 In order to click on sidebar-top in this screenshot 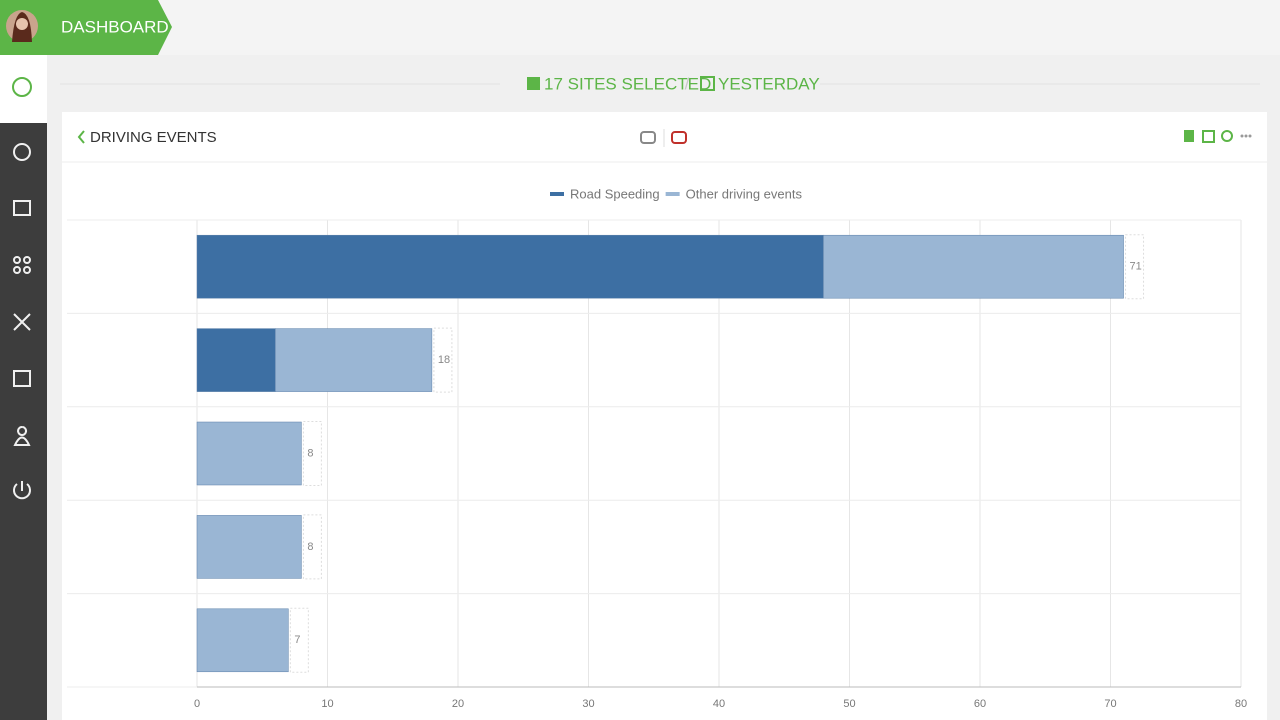, I will do `click(23, 89)`.